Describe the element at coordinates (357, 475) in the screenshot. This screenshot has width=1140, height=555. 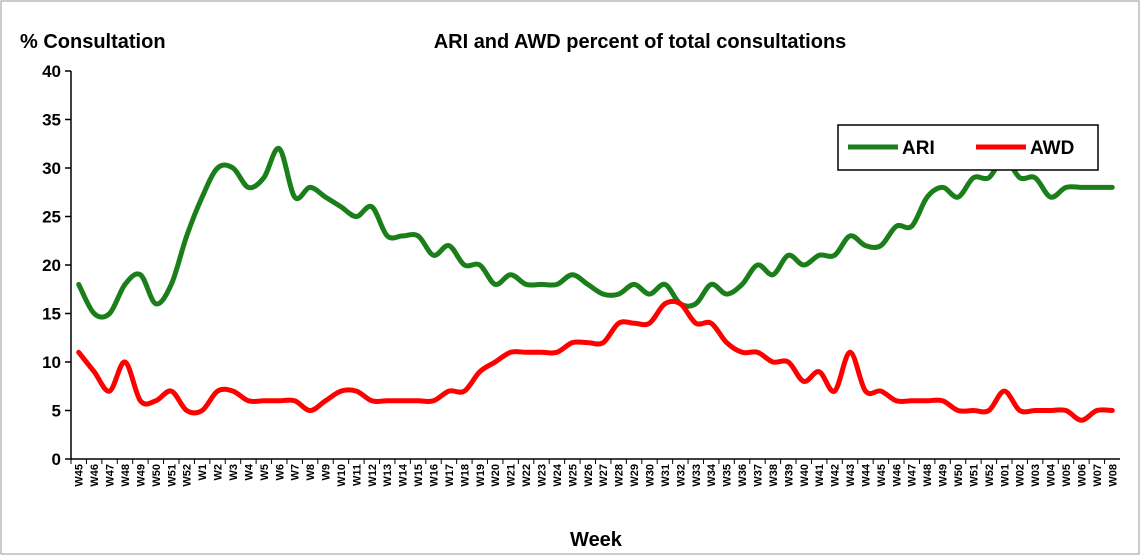
I see `x-tick-label: W11` at that location.